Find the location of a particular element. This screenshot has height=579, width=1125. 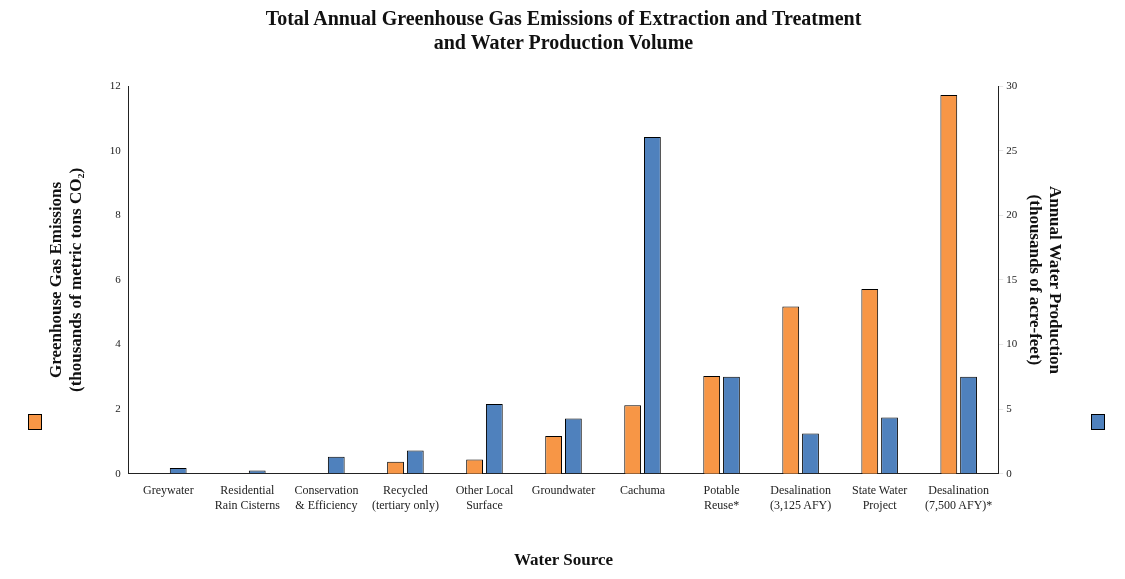

y-tick-label: 10 is located at coordinates (115, 149).